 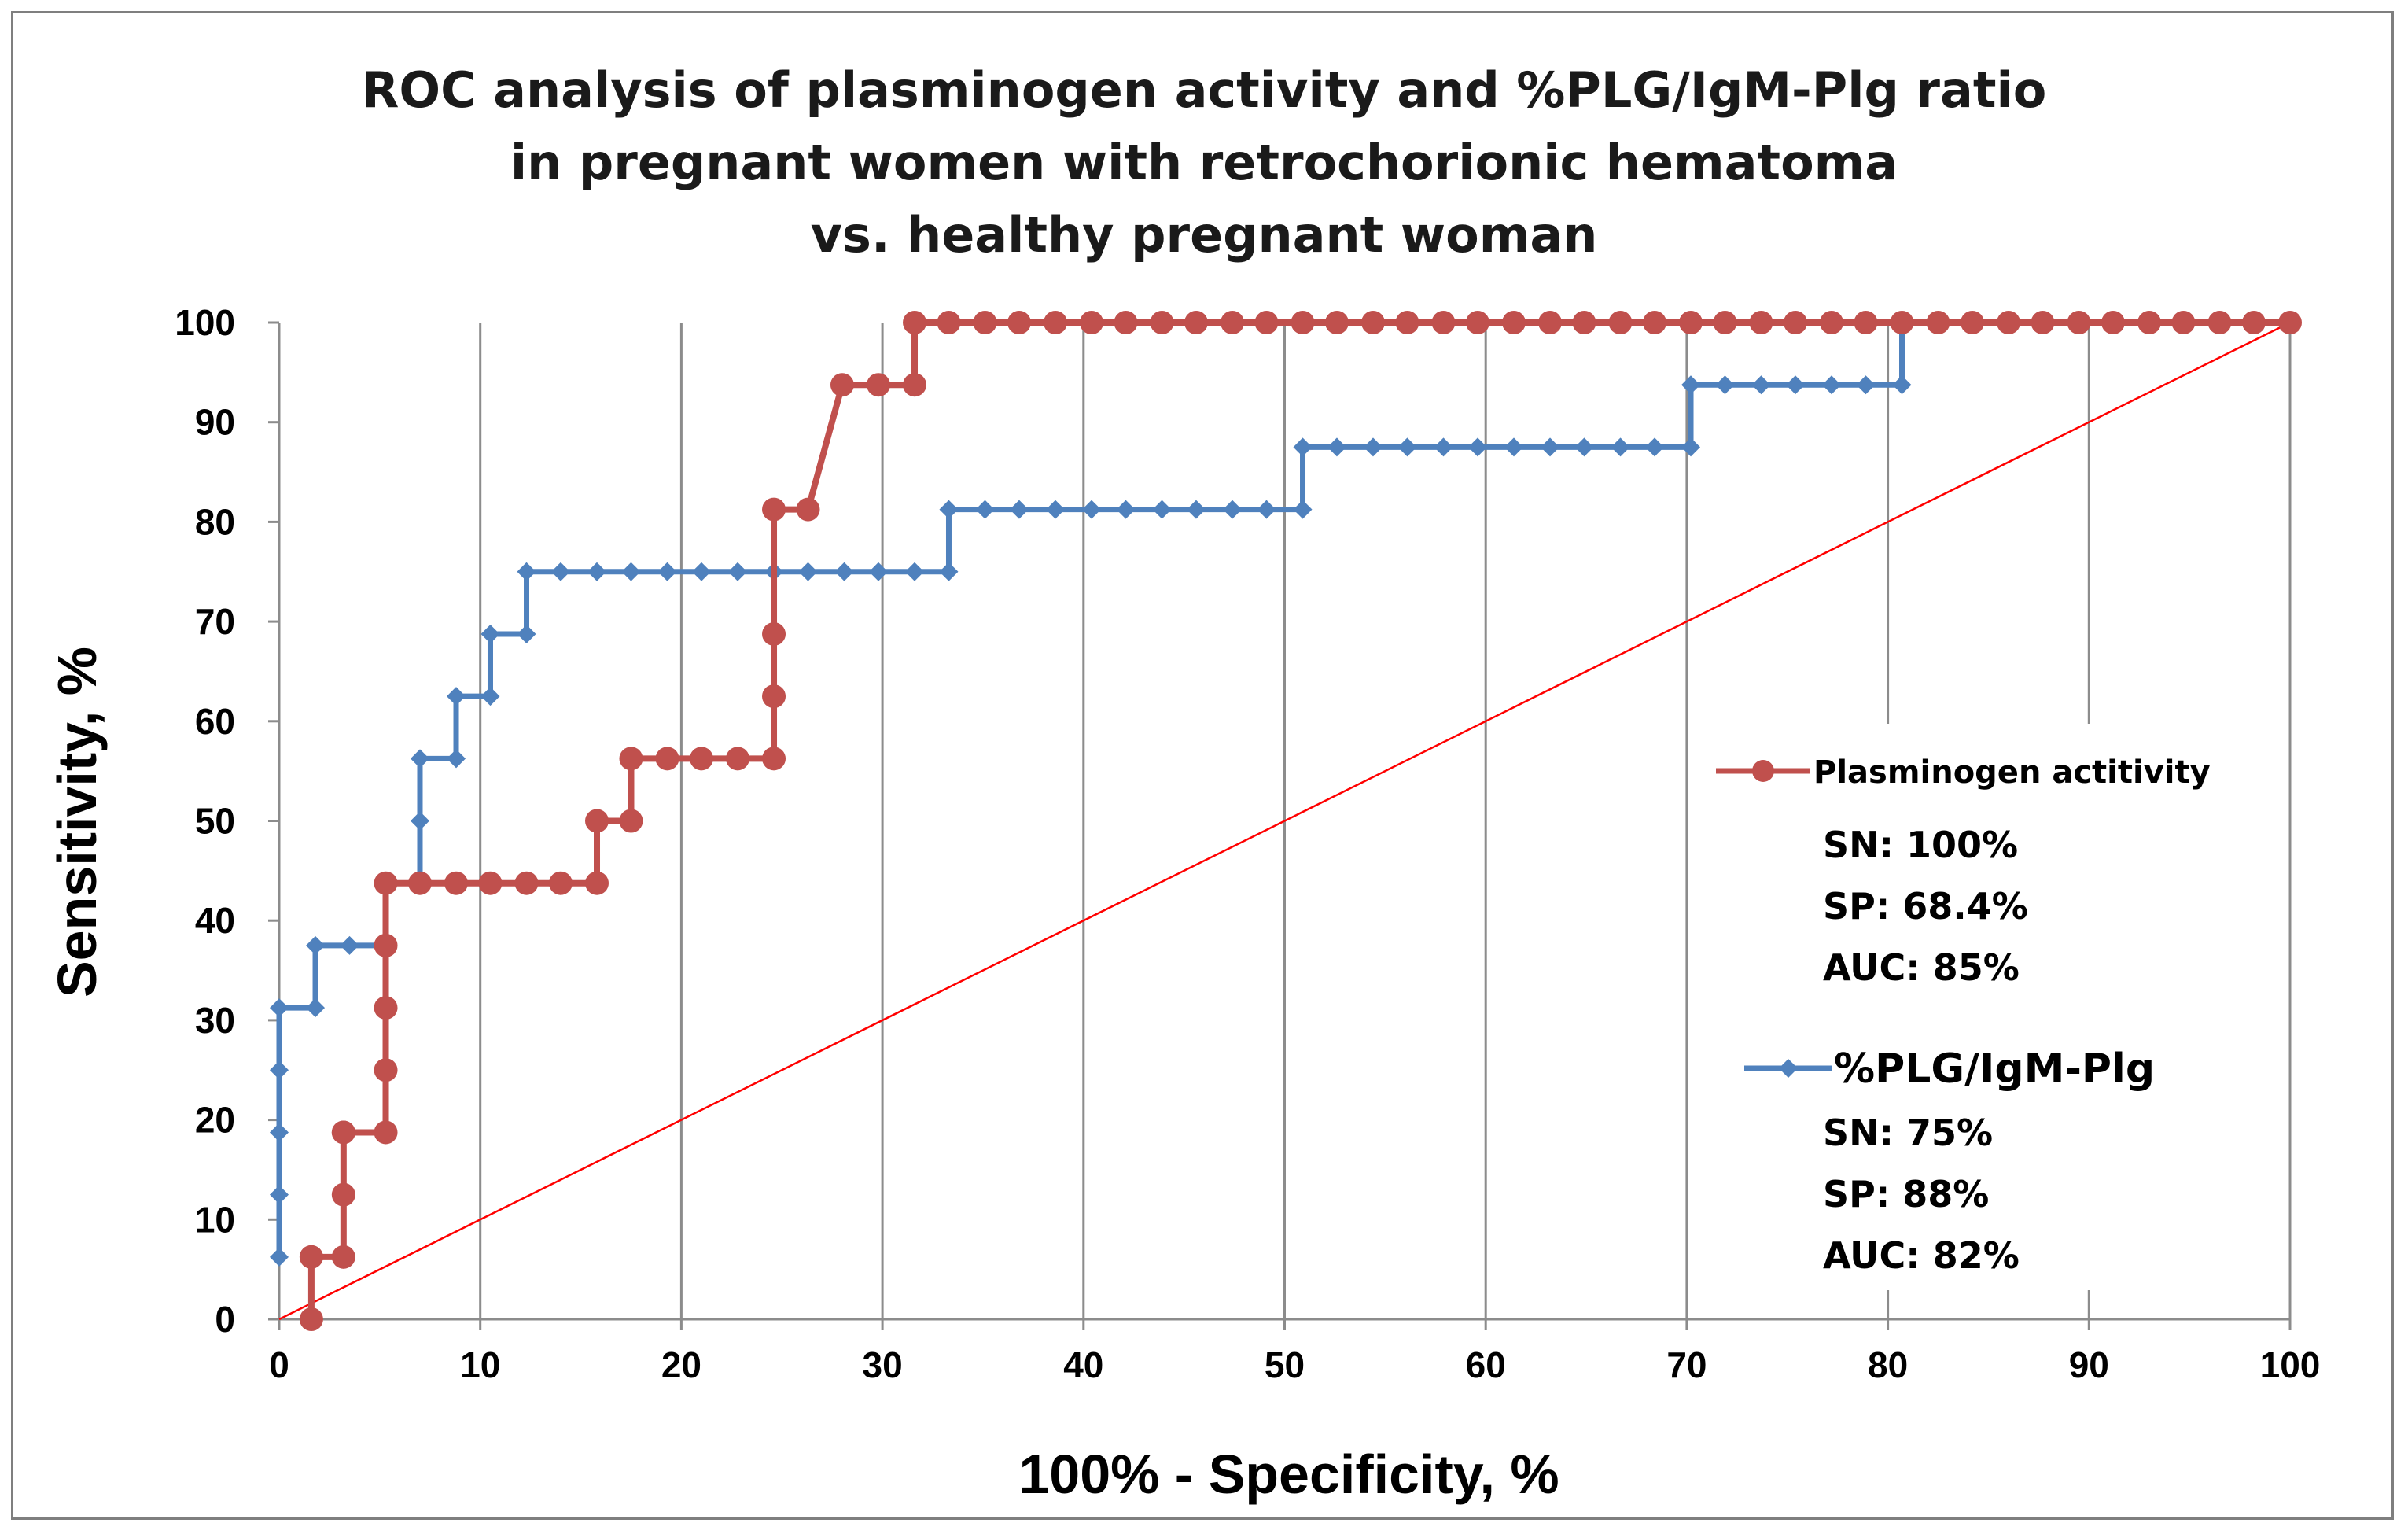 I want to click on y-tick-labels: 0 10 20 30 40 50 60 70 80 90 100, so click(x=205, y=821).